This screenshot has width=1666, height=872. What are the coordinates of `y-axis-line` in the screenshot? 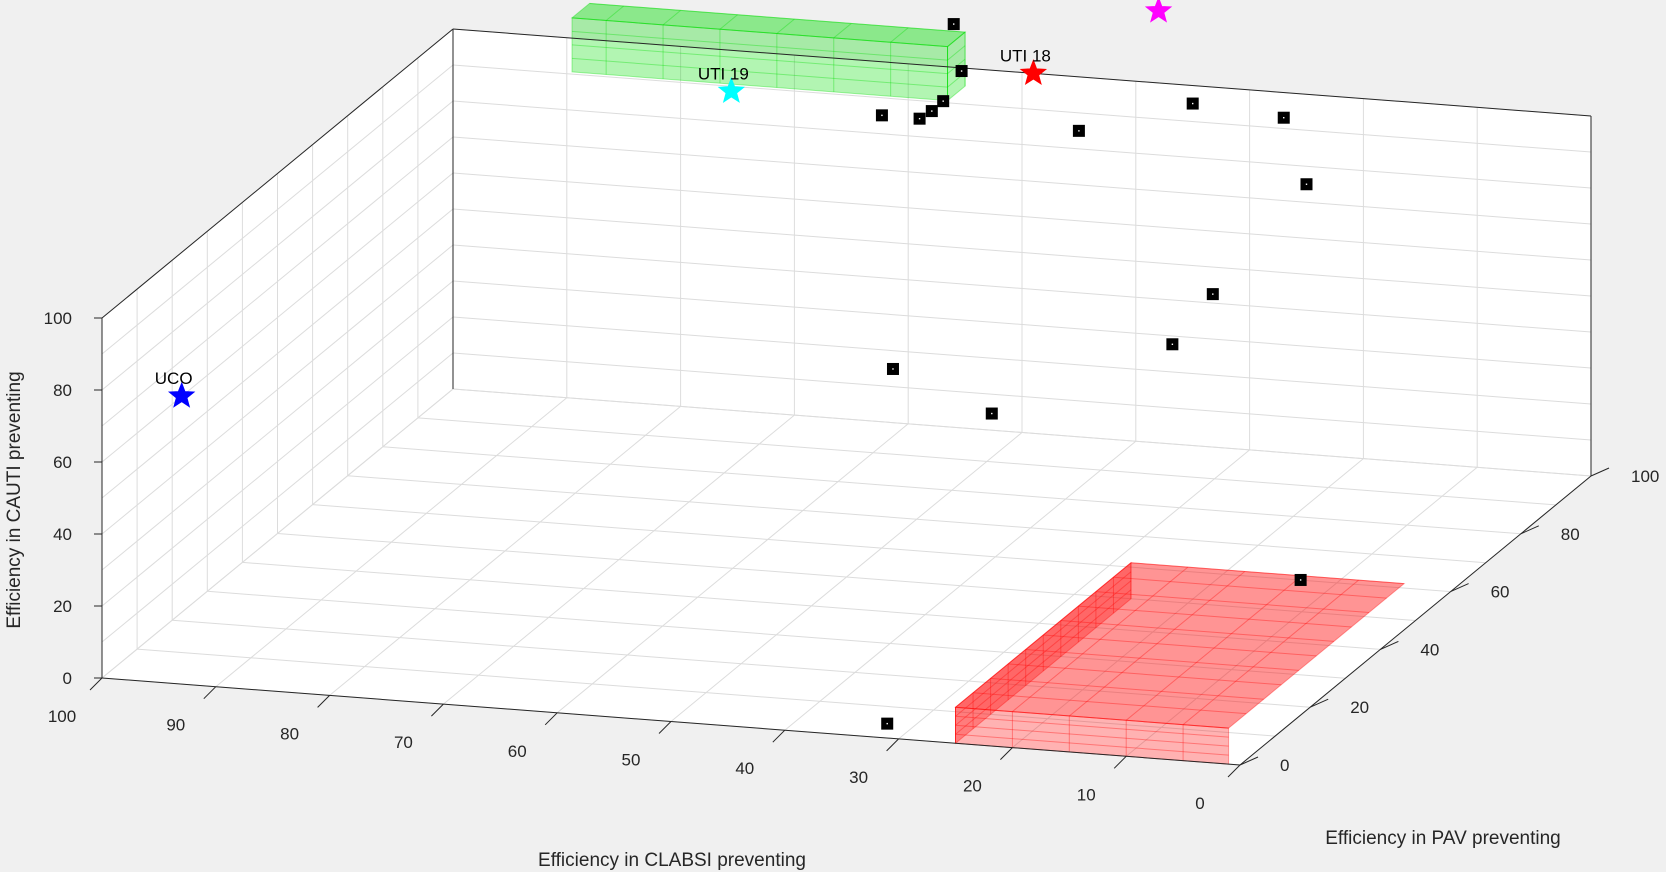 It's located at (1415, 620).